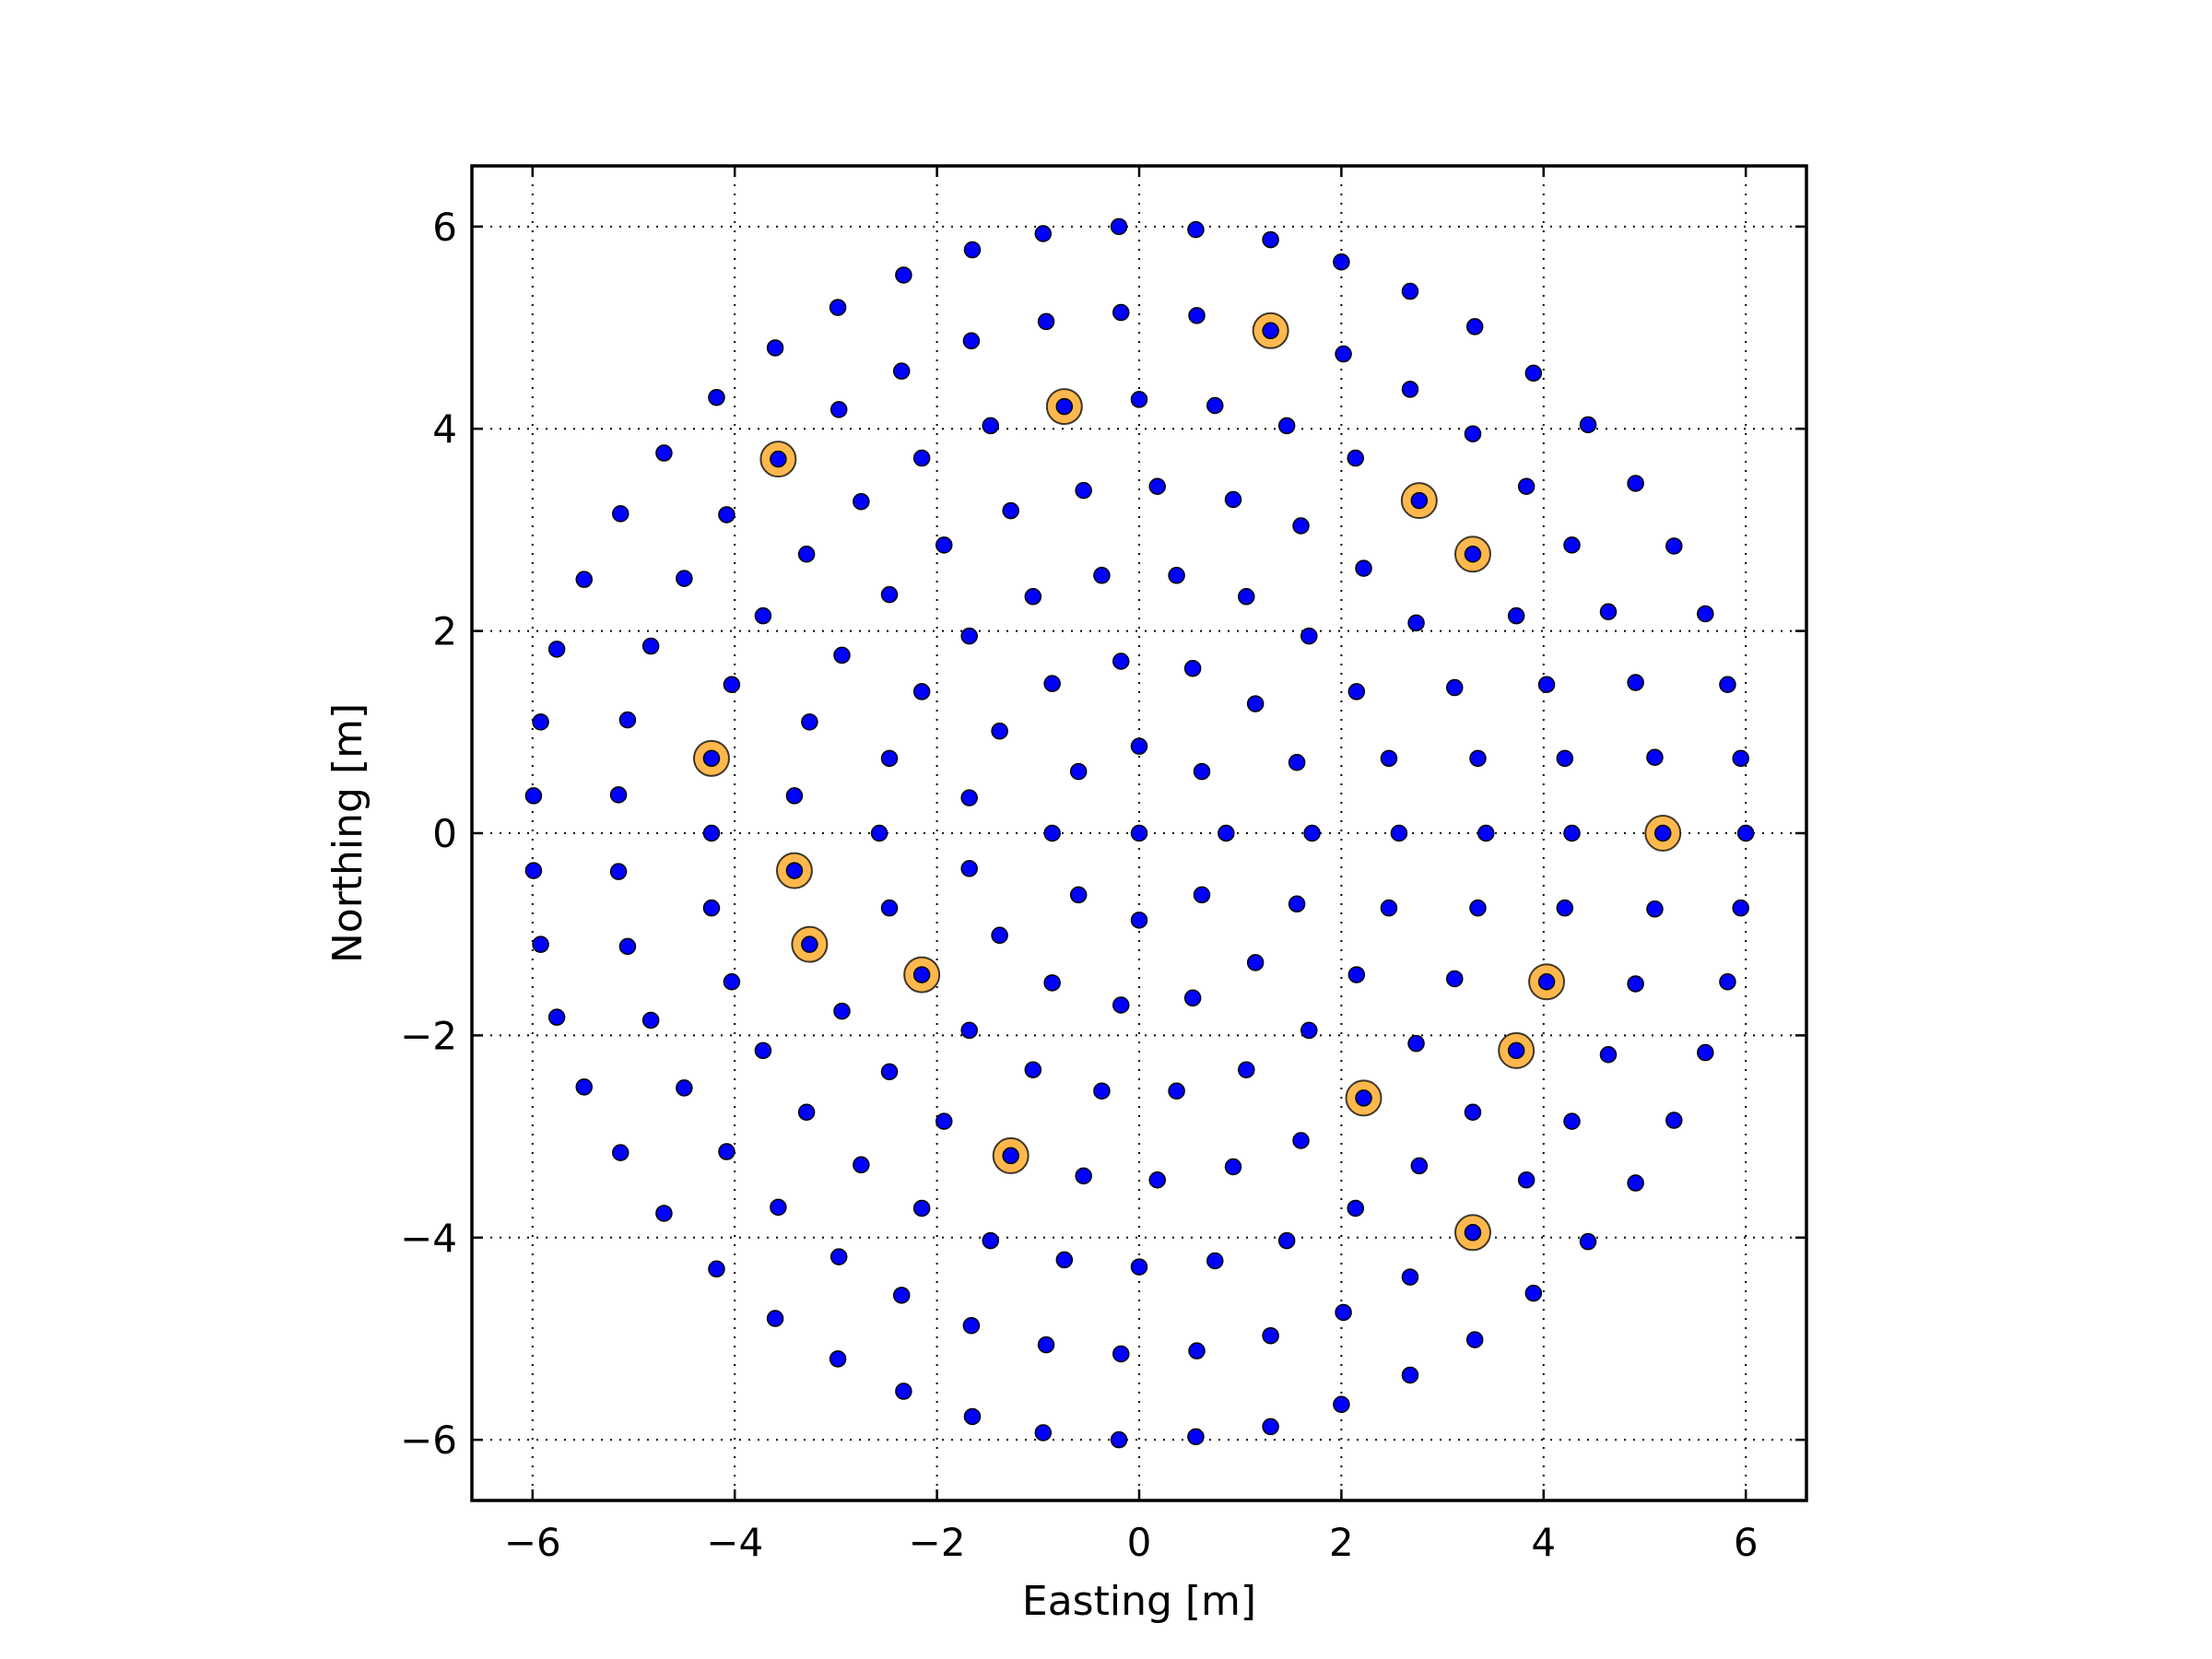 The height and width of the screenshot is (1659, 2212). I want to click on x-tick-label: 0, so click(1139, 1542).